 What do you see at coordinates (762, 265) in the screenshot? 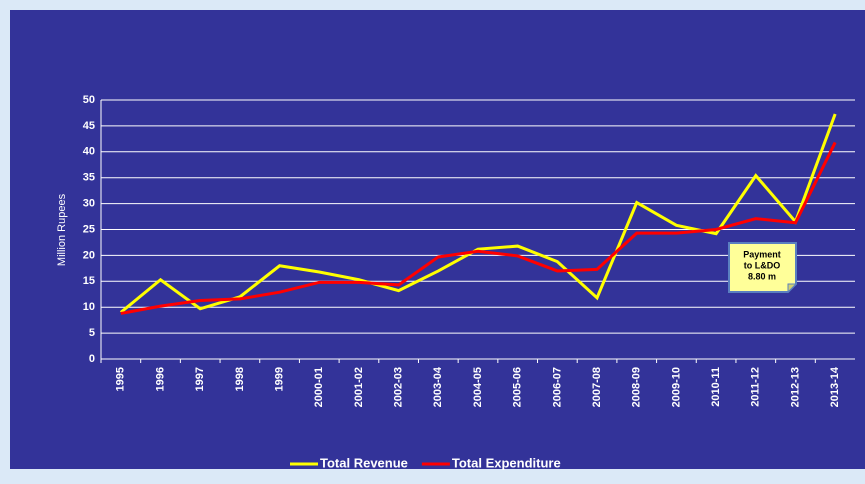
I see `annotation-text: to L&DO` at bounding box center [762, 265].